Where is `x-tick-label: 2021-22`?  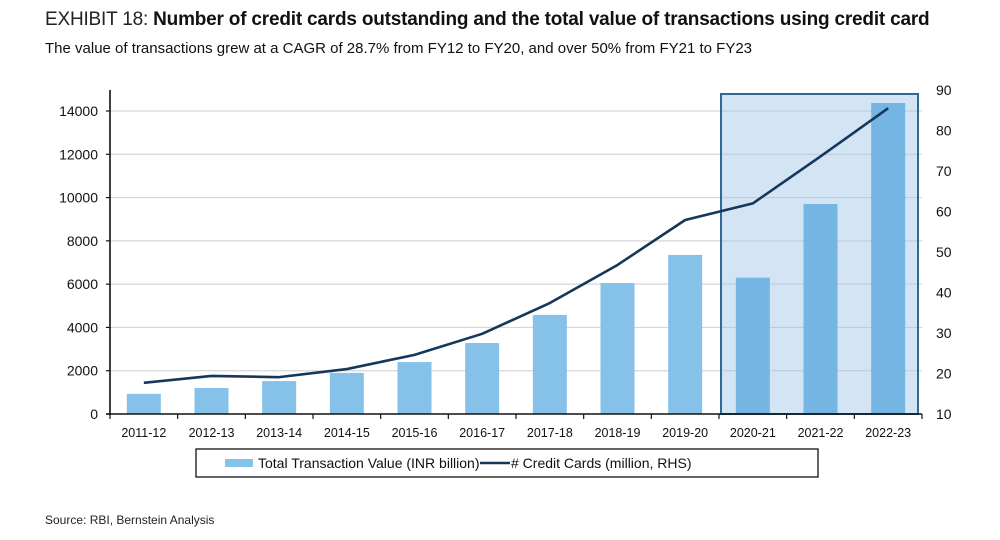 x-tick-label: 2021-22 is located at coordinates (821, 433).